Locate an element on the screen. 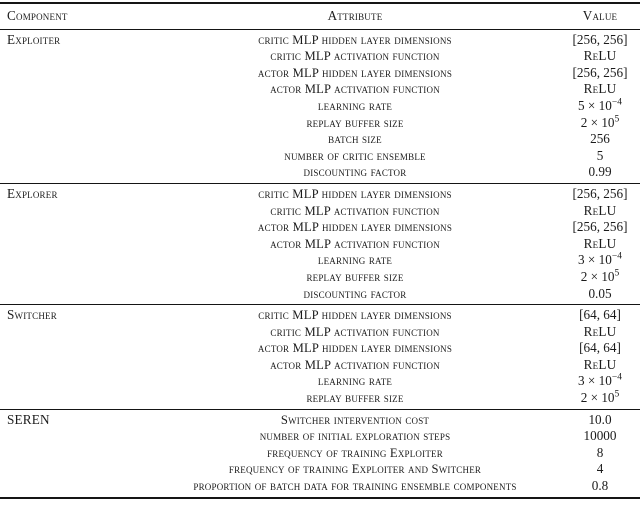  header-component: Component is located at coordinates (37, 15).